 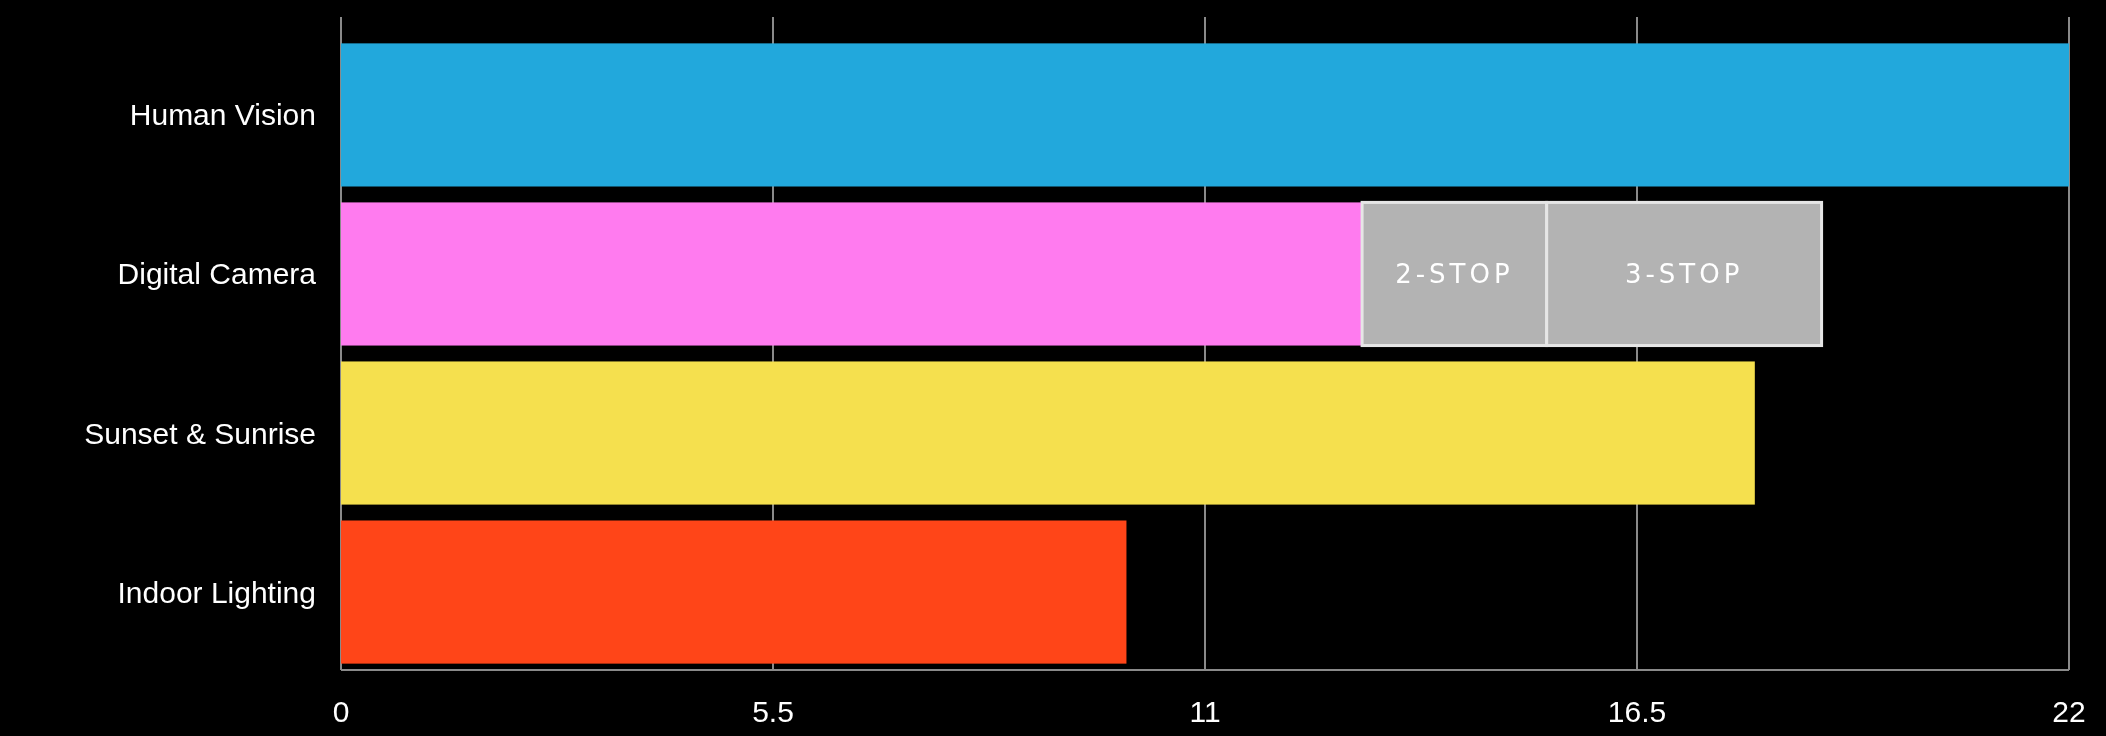 What do you see at coordinates (1454, 273) in the screenshot?
I see `series-label: 2-STOP` at bounding box center [1454, 273].